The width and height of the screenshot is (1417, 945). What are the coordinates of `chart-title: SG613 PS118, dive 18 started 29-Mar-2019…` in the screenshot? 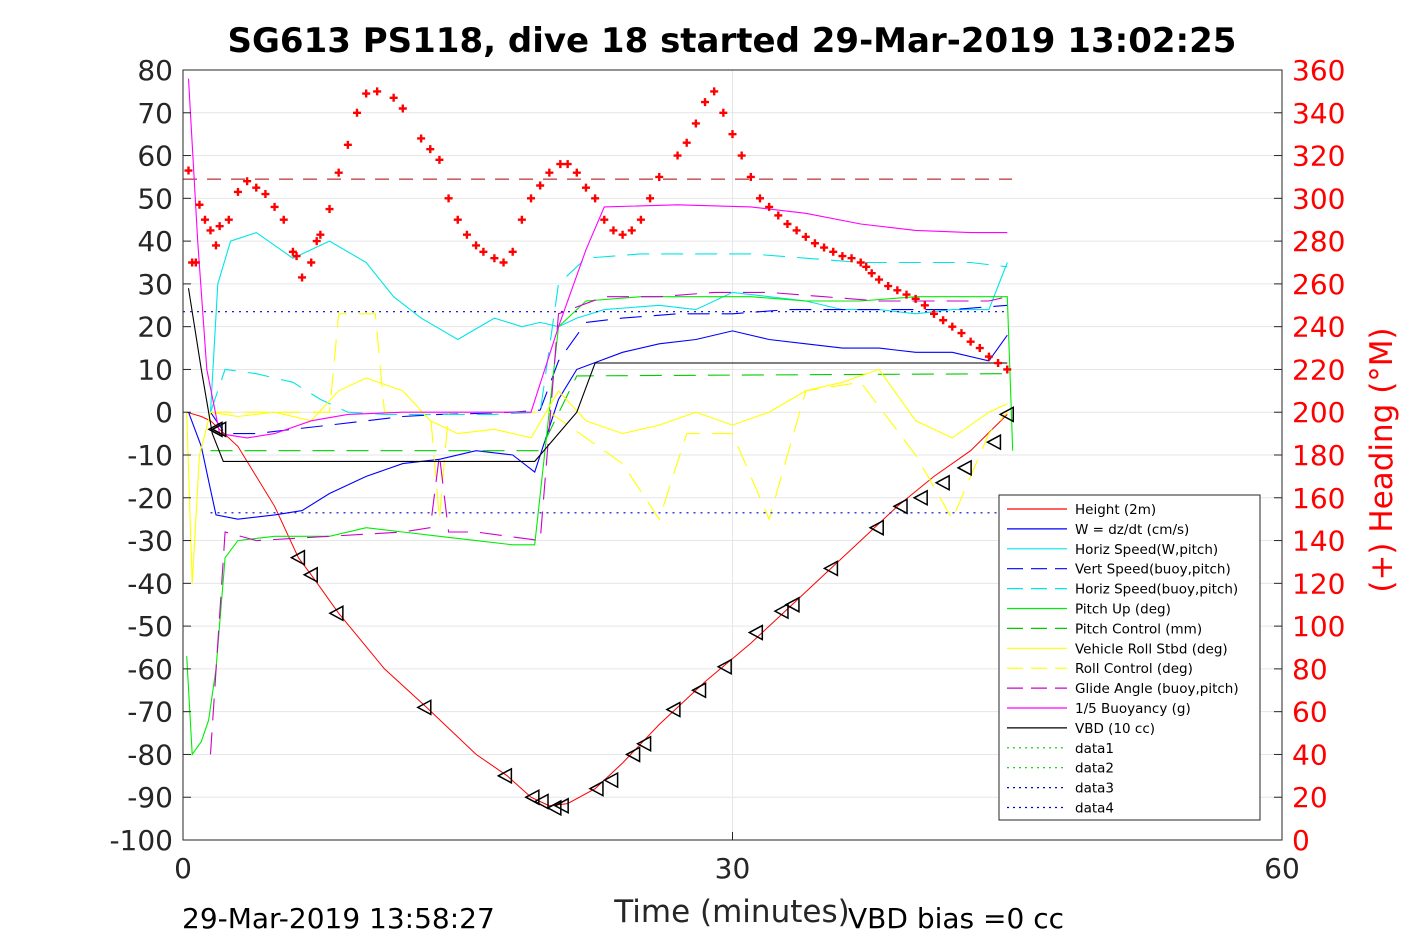 It's located at (732, 41).